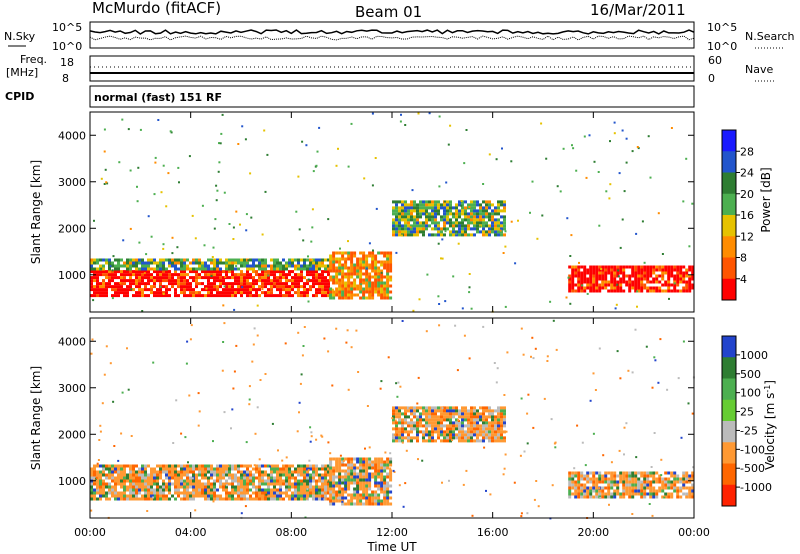 This screenshot has width=800, height=554. Describe the element at coordinates (392, 38) in the screenshot. I see `nsearch-line` at that location.